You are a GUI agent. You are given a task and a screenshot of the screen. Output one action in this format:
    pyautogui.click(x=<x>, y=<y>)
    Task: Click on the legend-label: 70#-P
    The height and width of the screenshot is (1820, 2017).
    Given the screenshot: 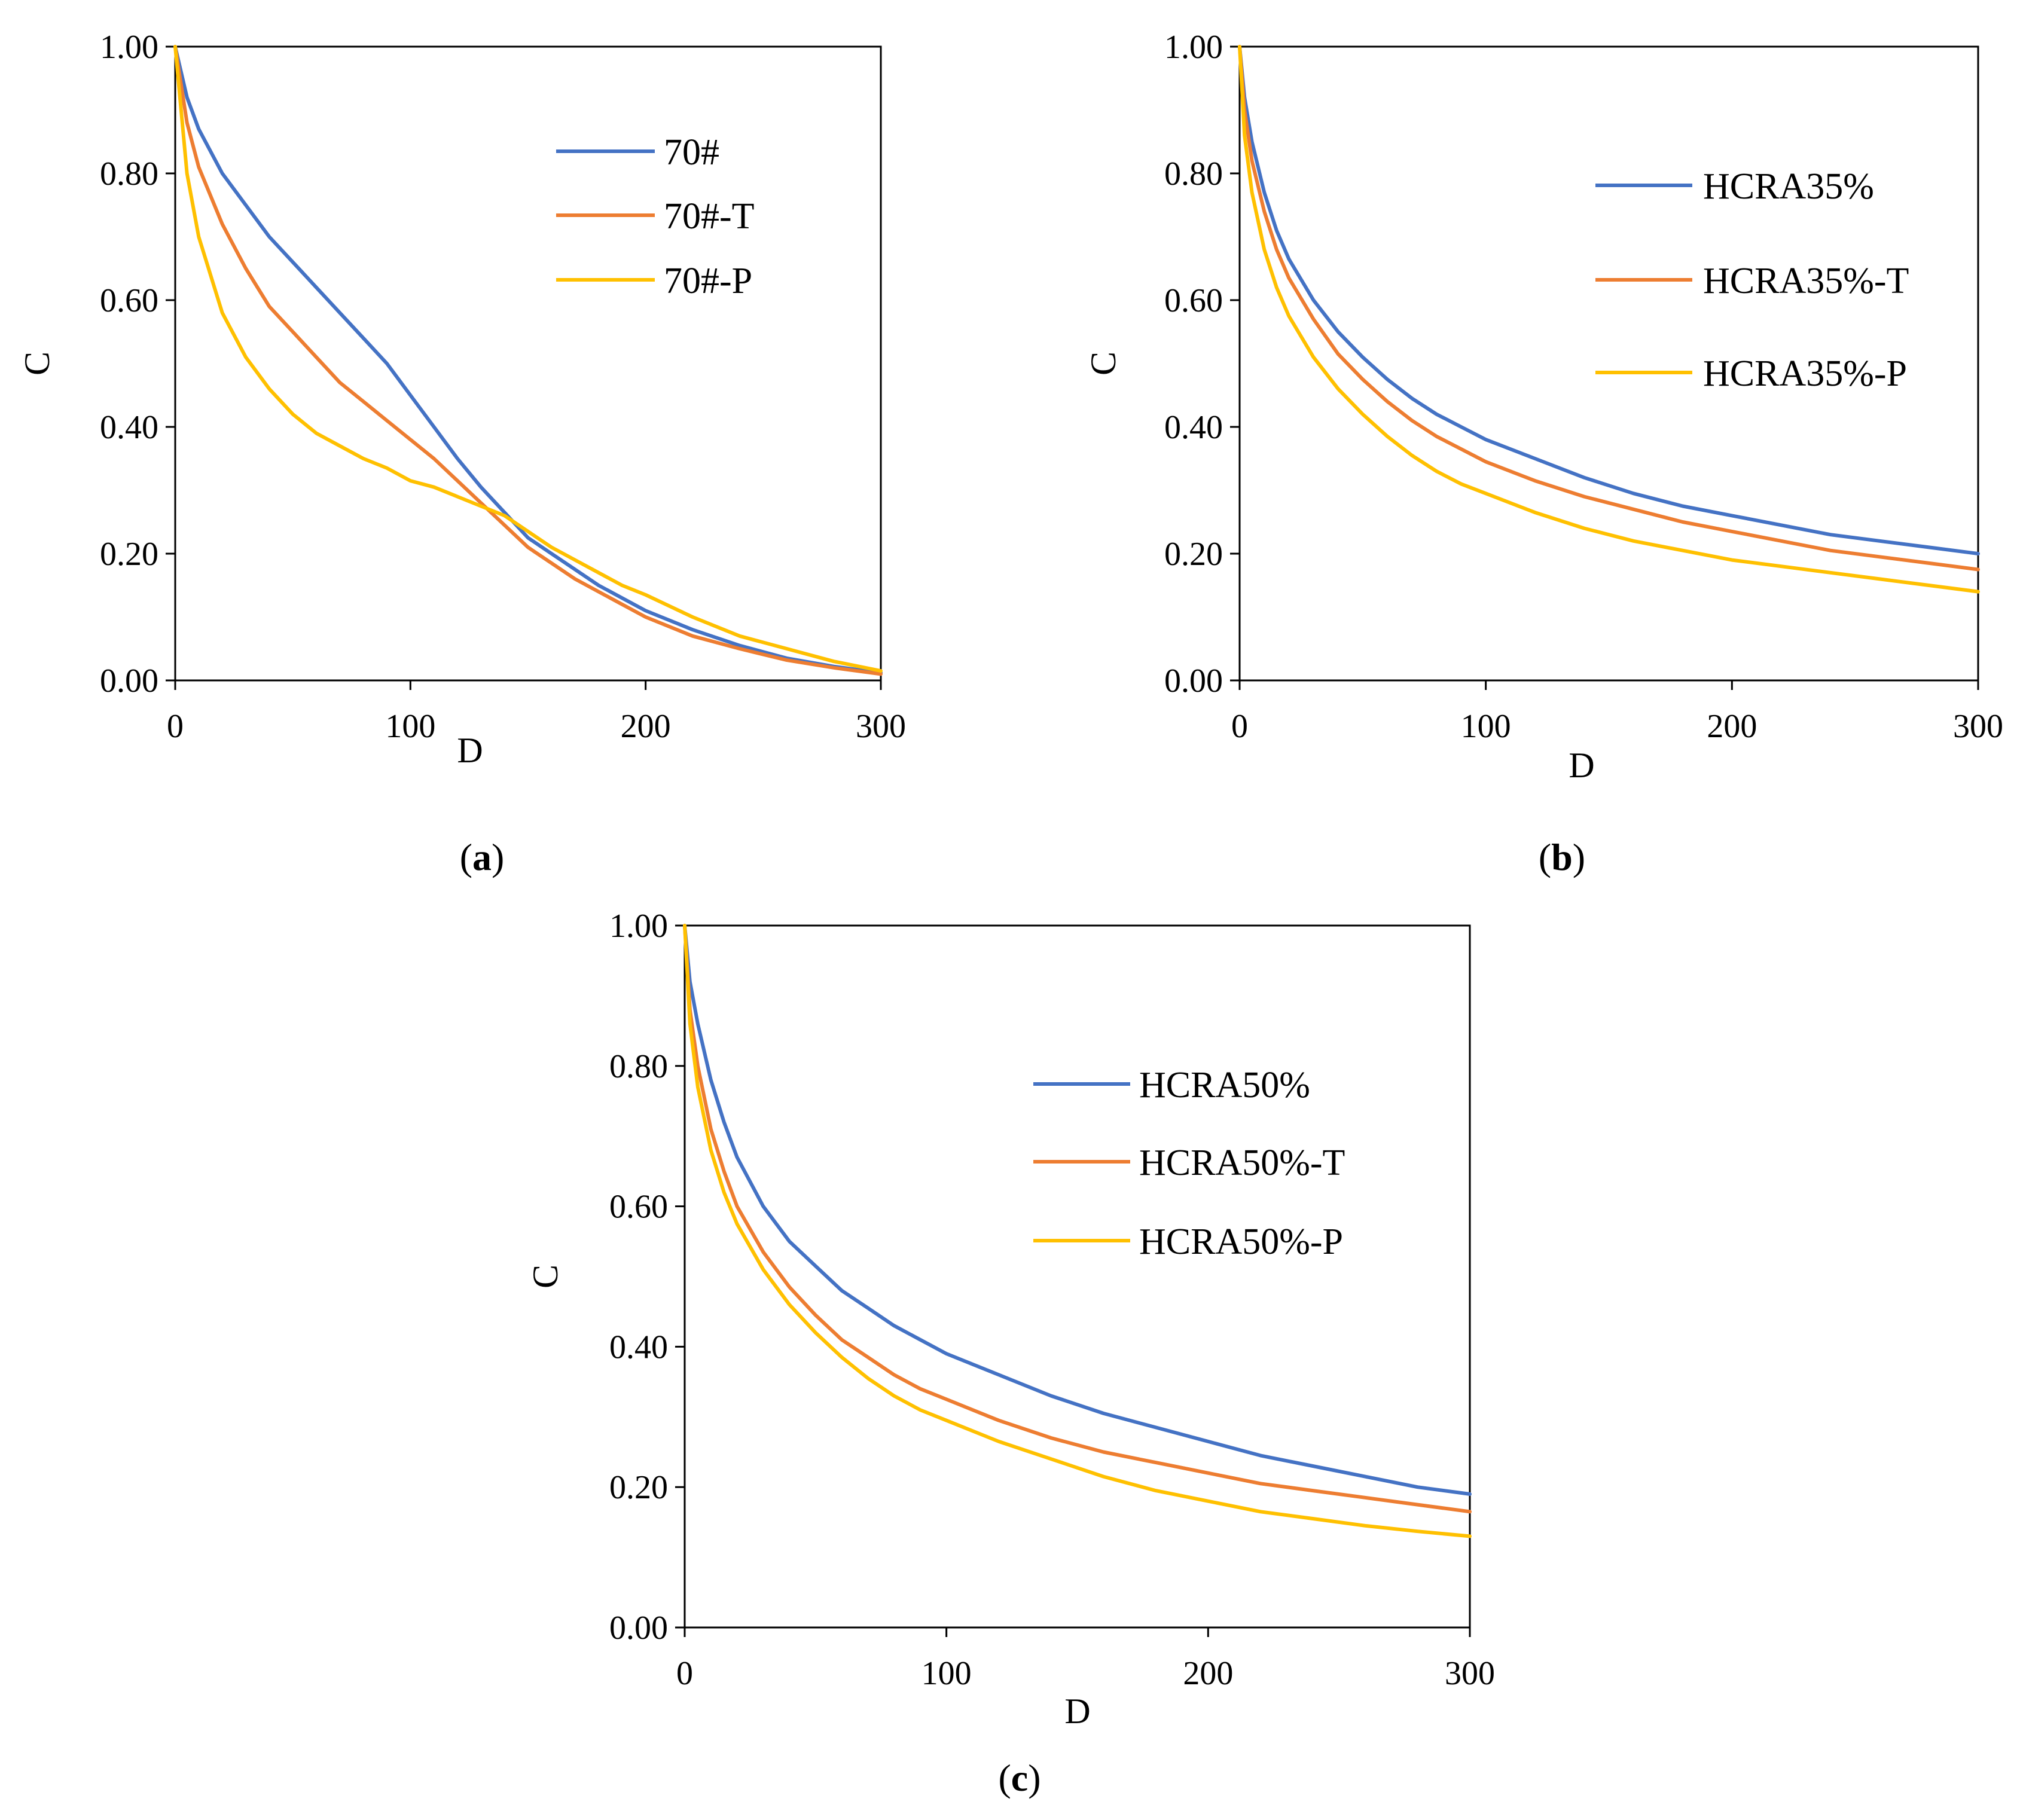 What is the action you would take?
    pyautogui.click(x=708, y=281)
    